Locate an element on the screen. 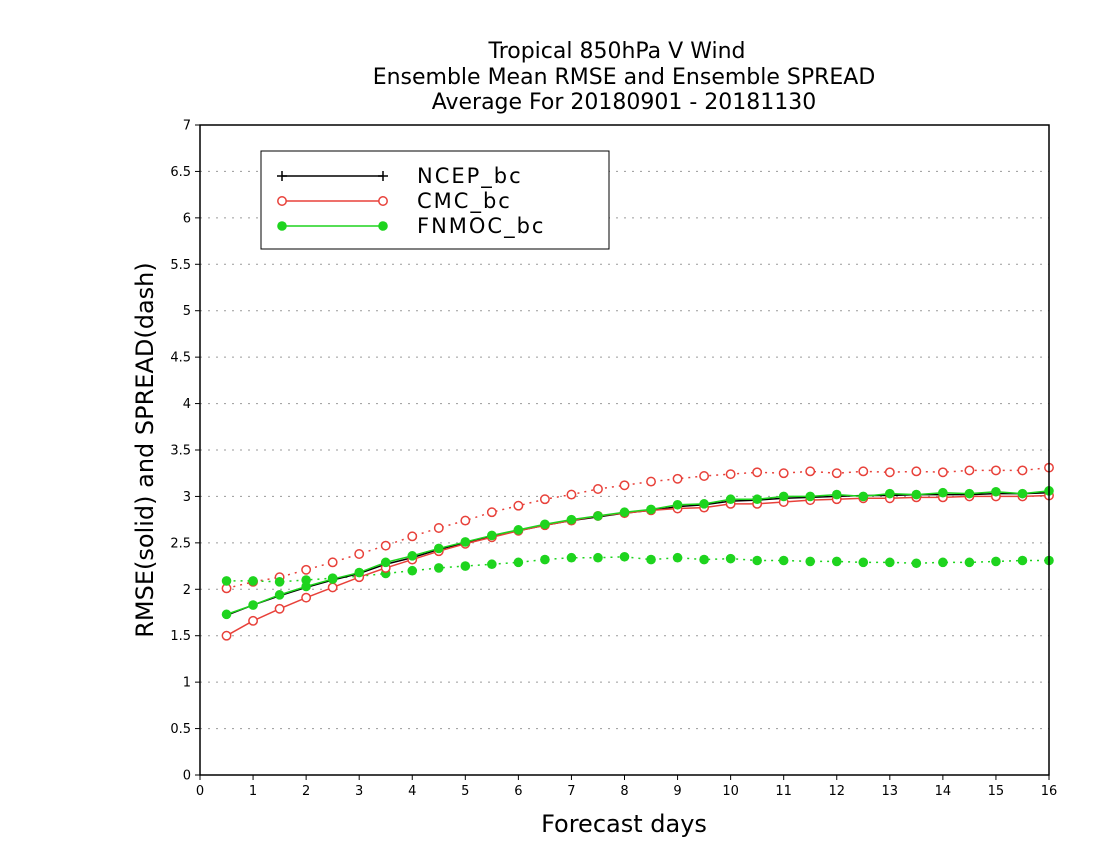  y-tick-label: 7 is located at coordinates (187, 126).